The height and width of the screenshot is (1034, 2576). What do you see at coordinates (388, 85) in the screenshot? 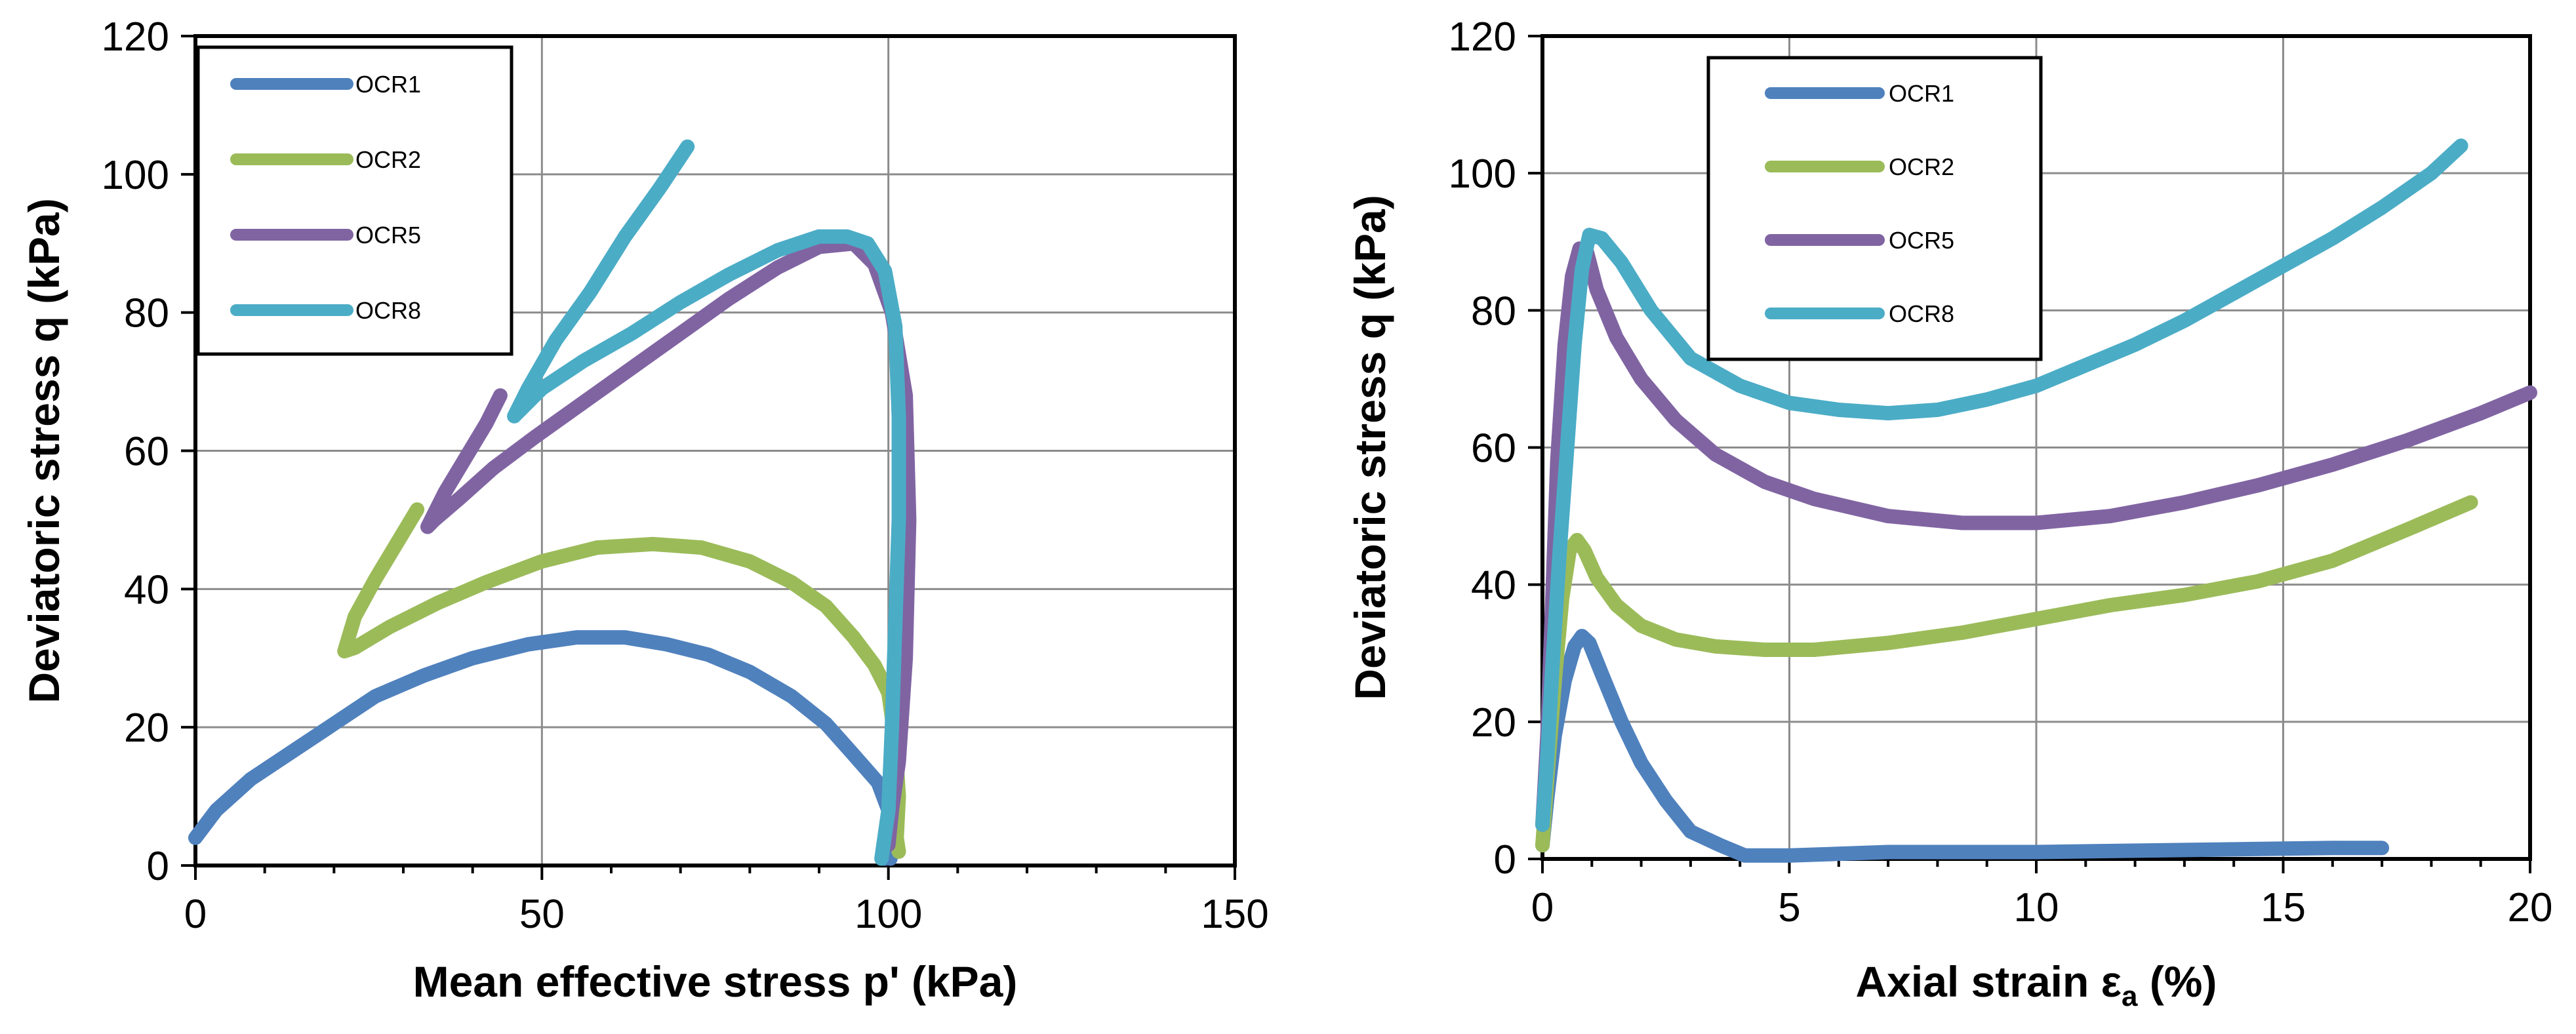
I see `c0-legend-label-ocr1: OCR1` at bounding box center [388, 85].